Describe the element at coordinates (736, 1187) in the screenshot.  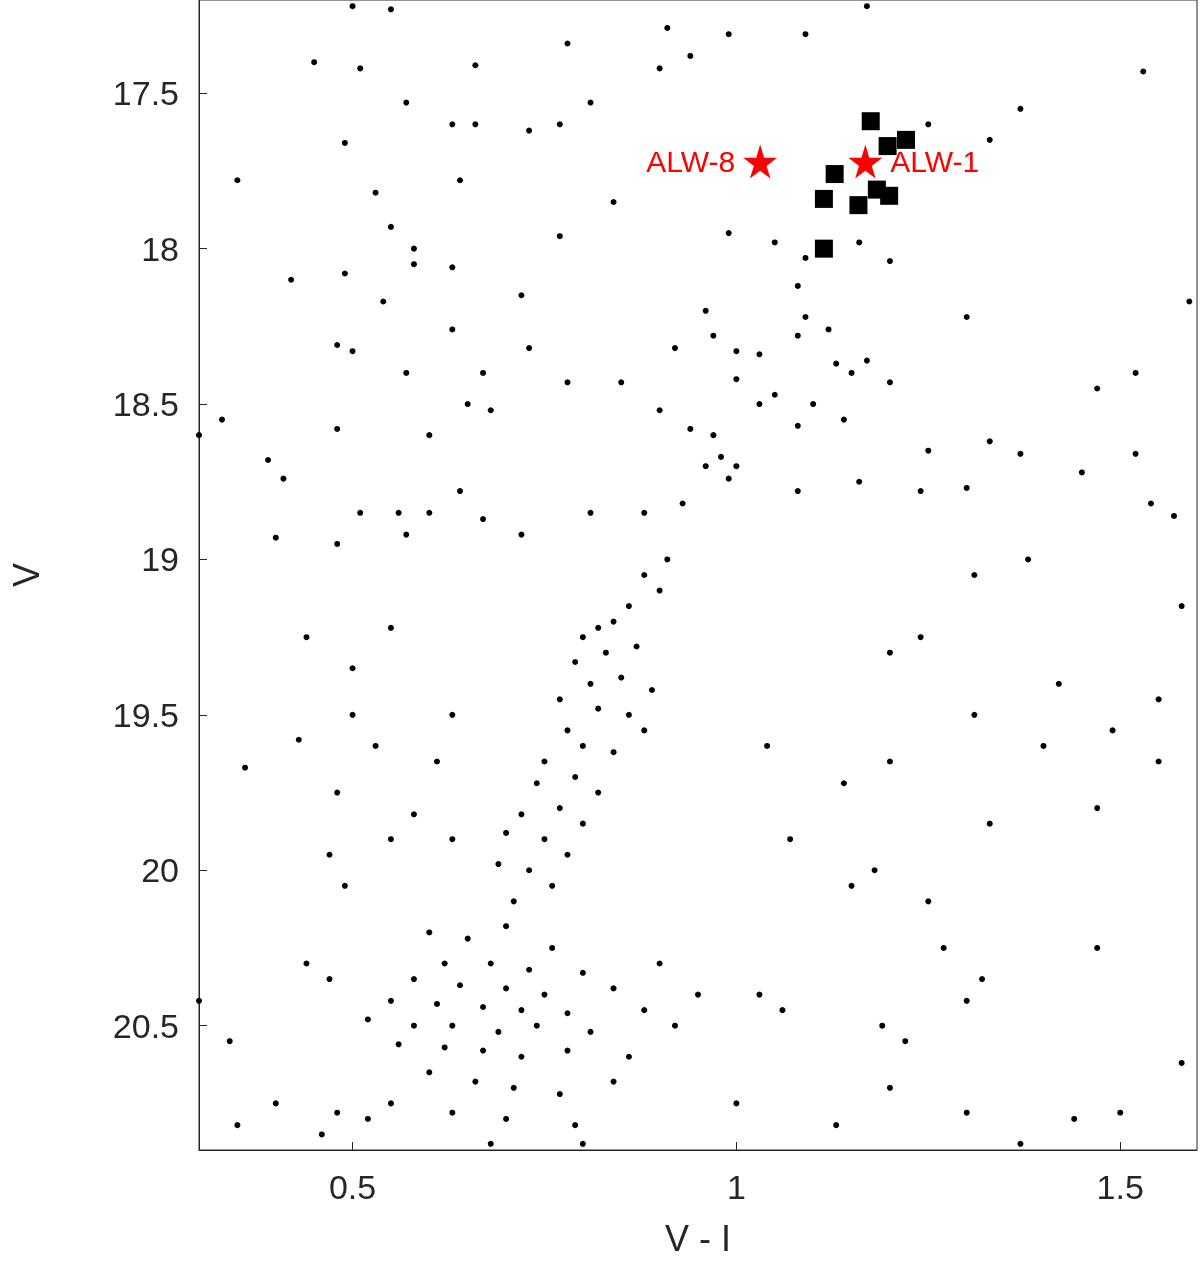
I see `x-tick-label: 1` at that location.